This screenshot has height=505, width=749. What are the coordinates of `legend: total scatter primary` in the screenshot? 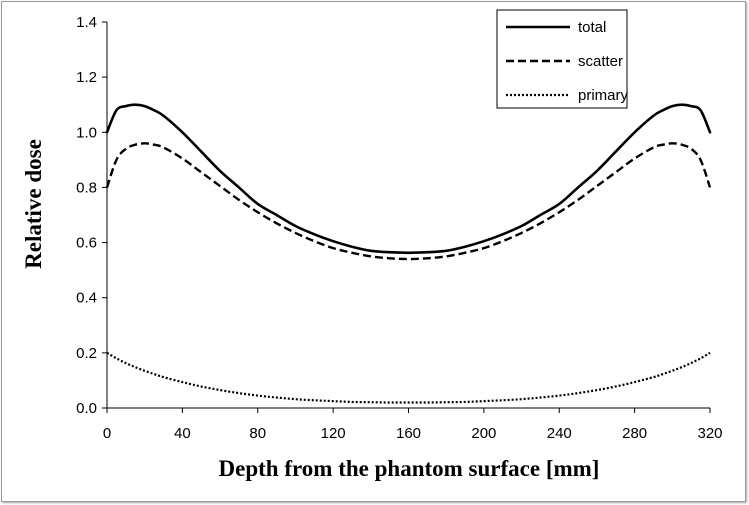 It's located at (562, 59).